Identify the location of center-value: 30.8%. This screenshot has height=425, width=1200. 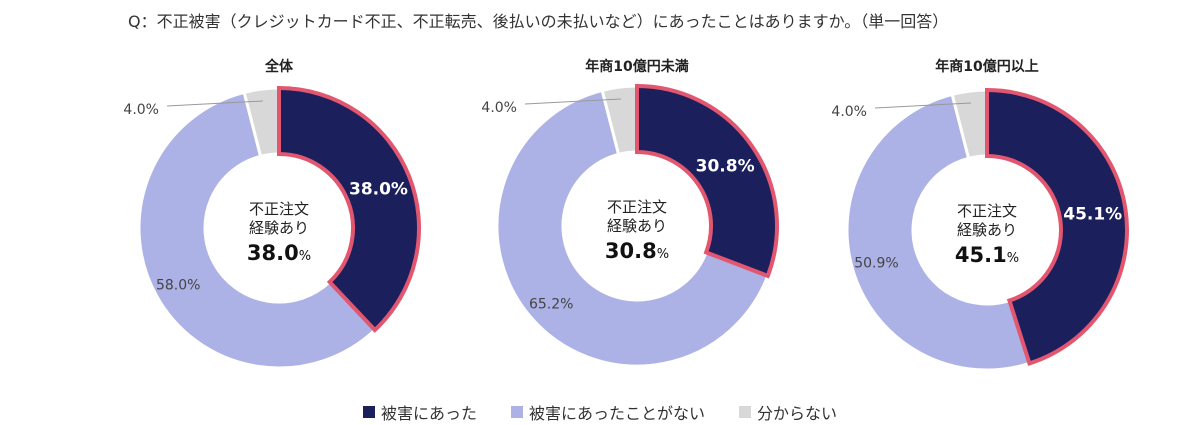
(637, 251).